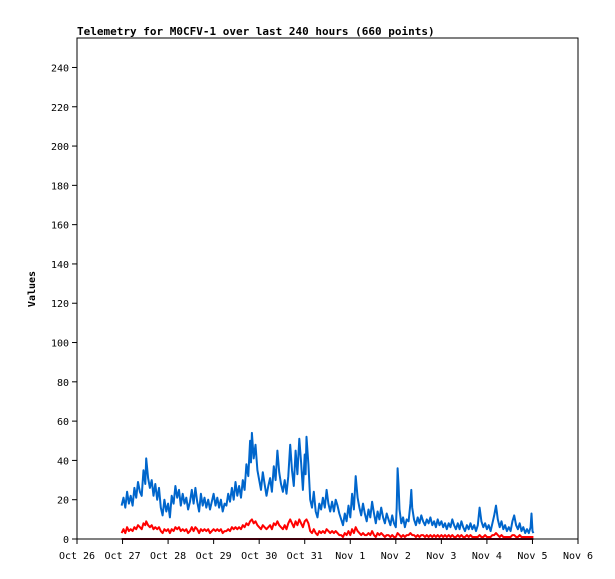 Image resolution: width=615 pixels, height=579 pixels. I want to click on y-tick-label: 100, so click(60, 344).